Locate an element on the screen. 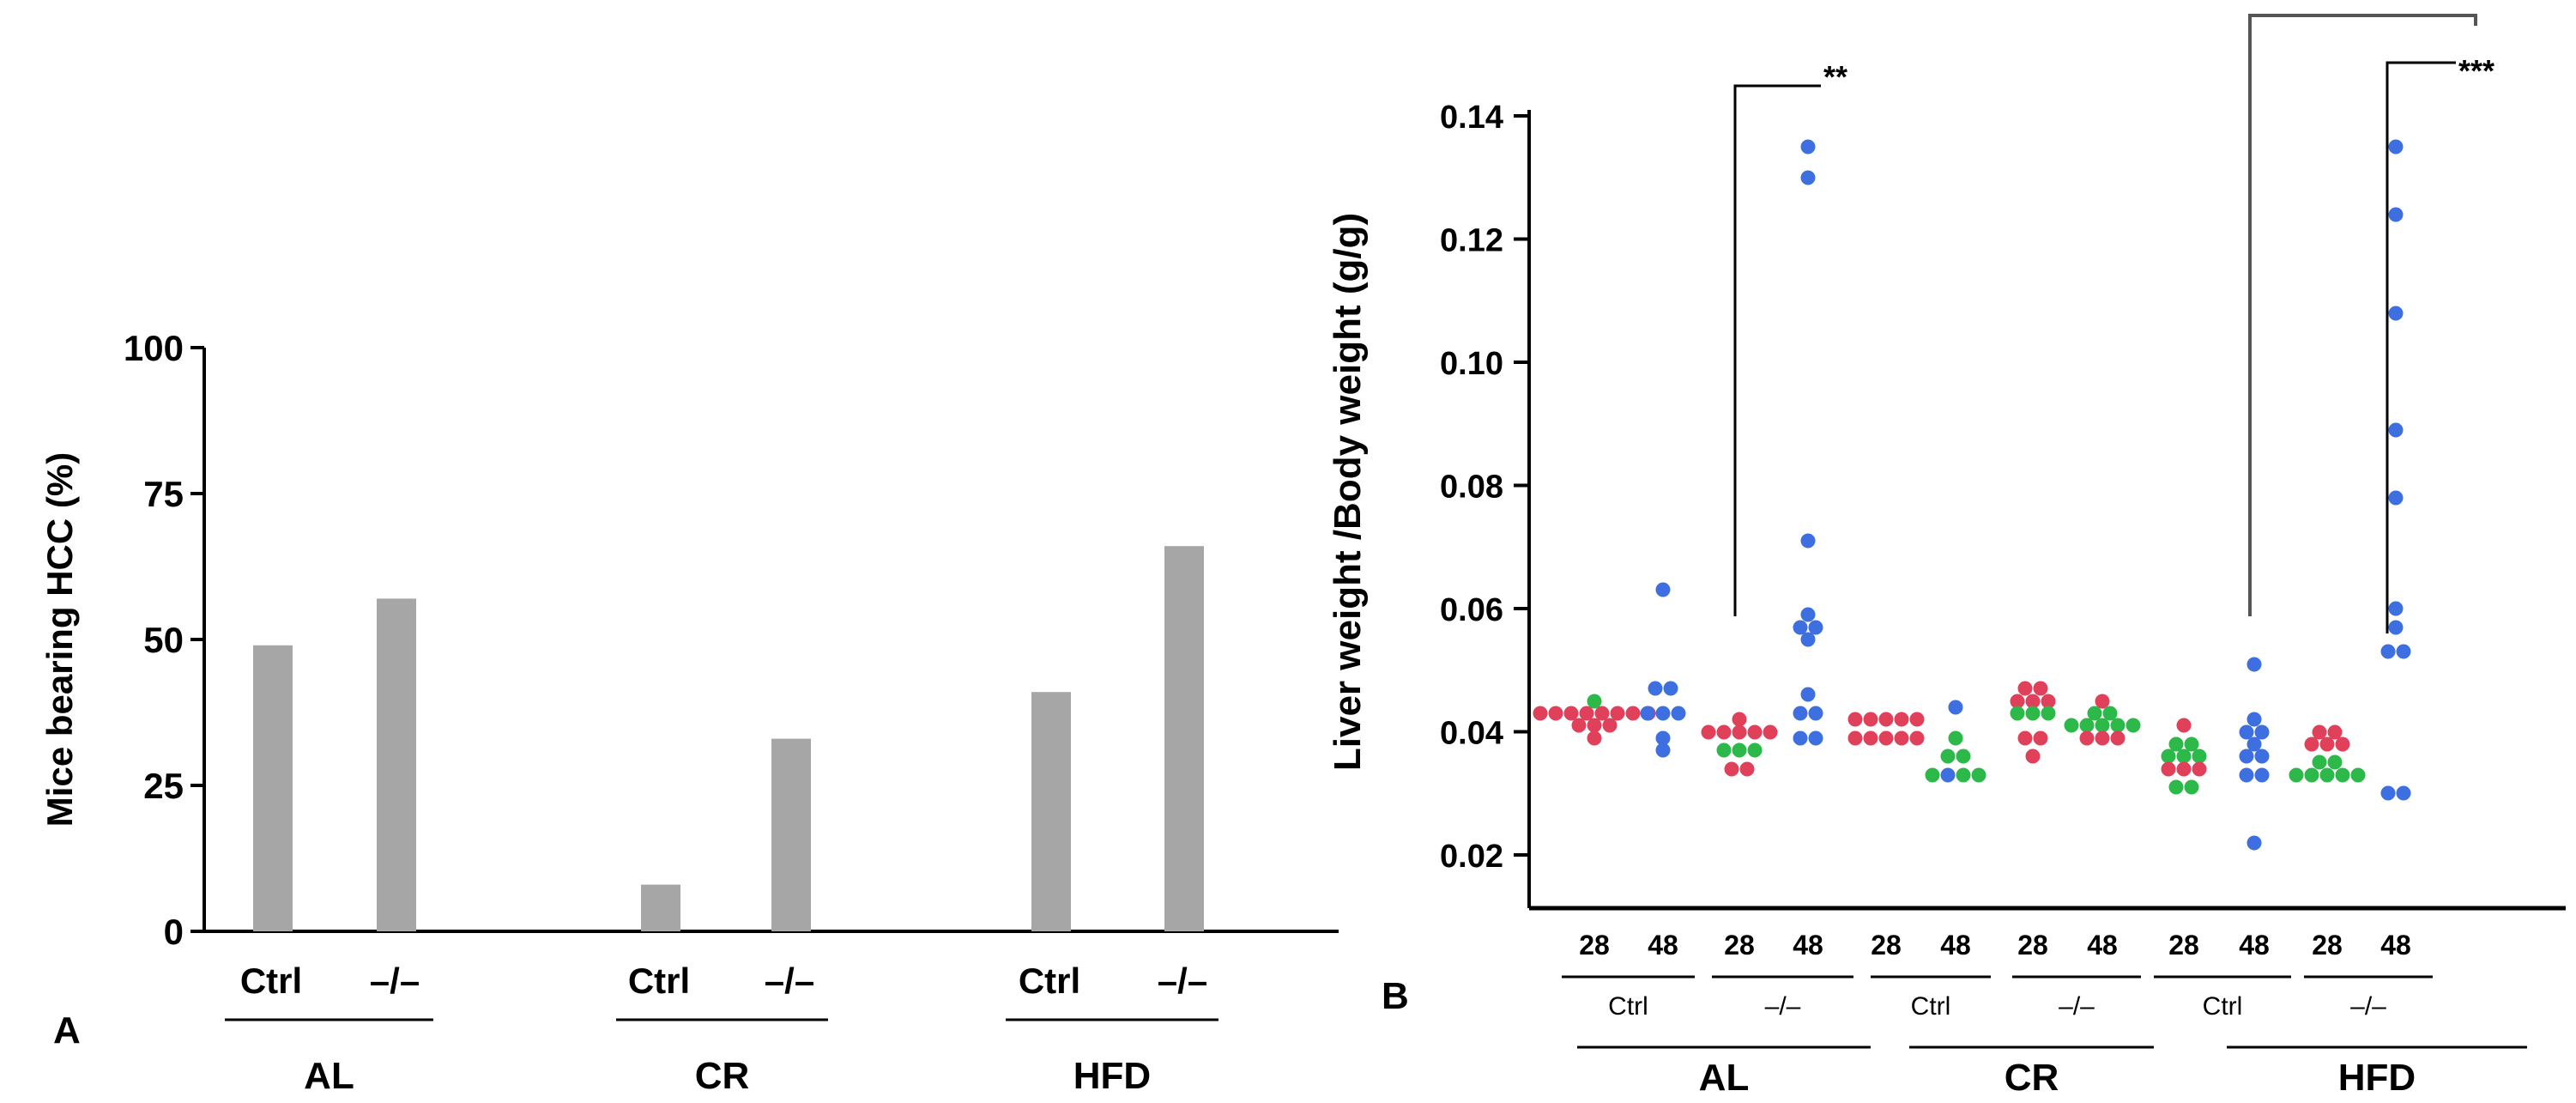 The width and height of the screenshot is (2576, 1103). y-tick-label: 0.14 is located at coordinates (1471, 118).